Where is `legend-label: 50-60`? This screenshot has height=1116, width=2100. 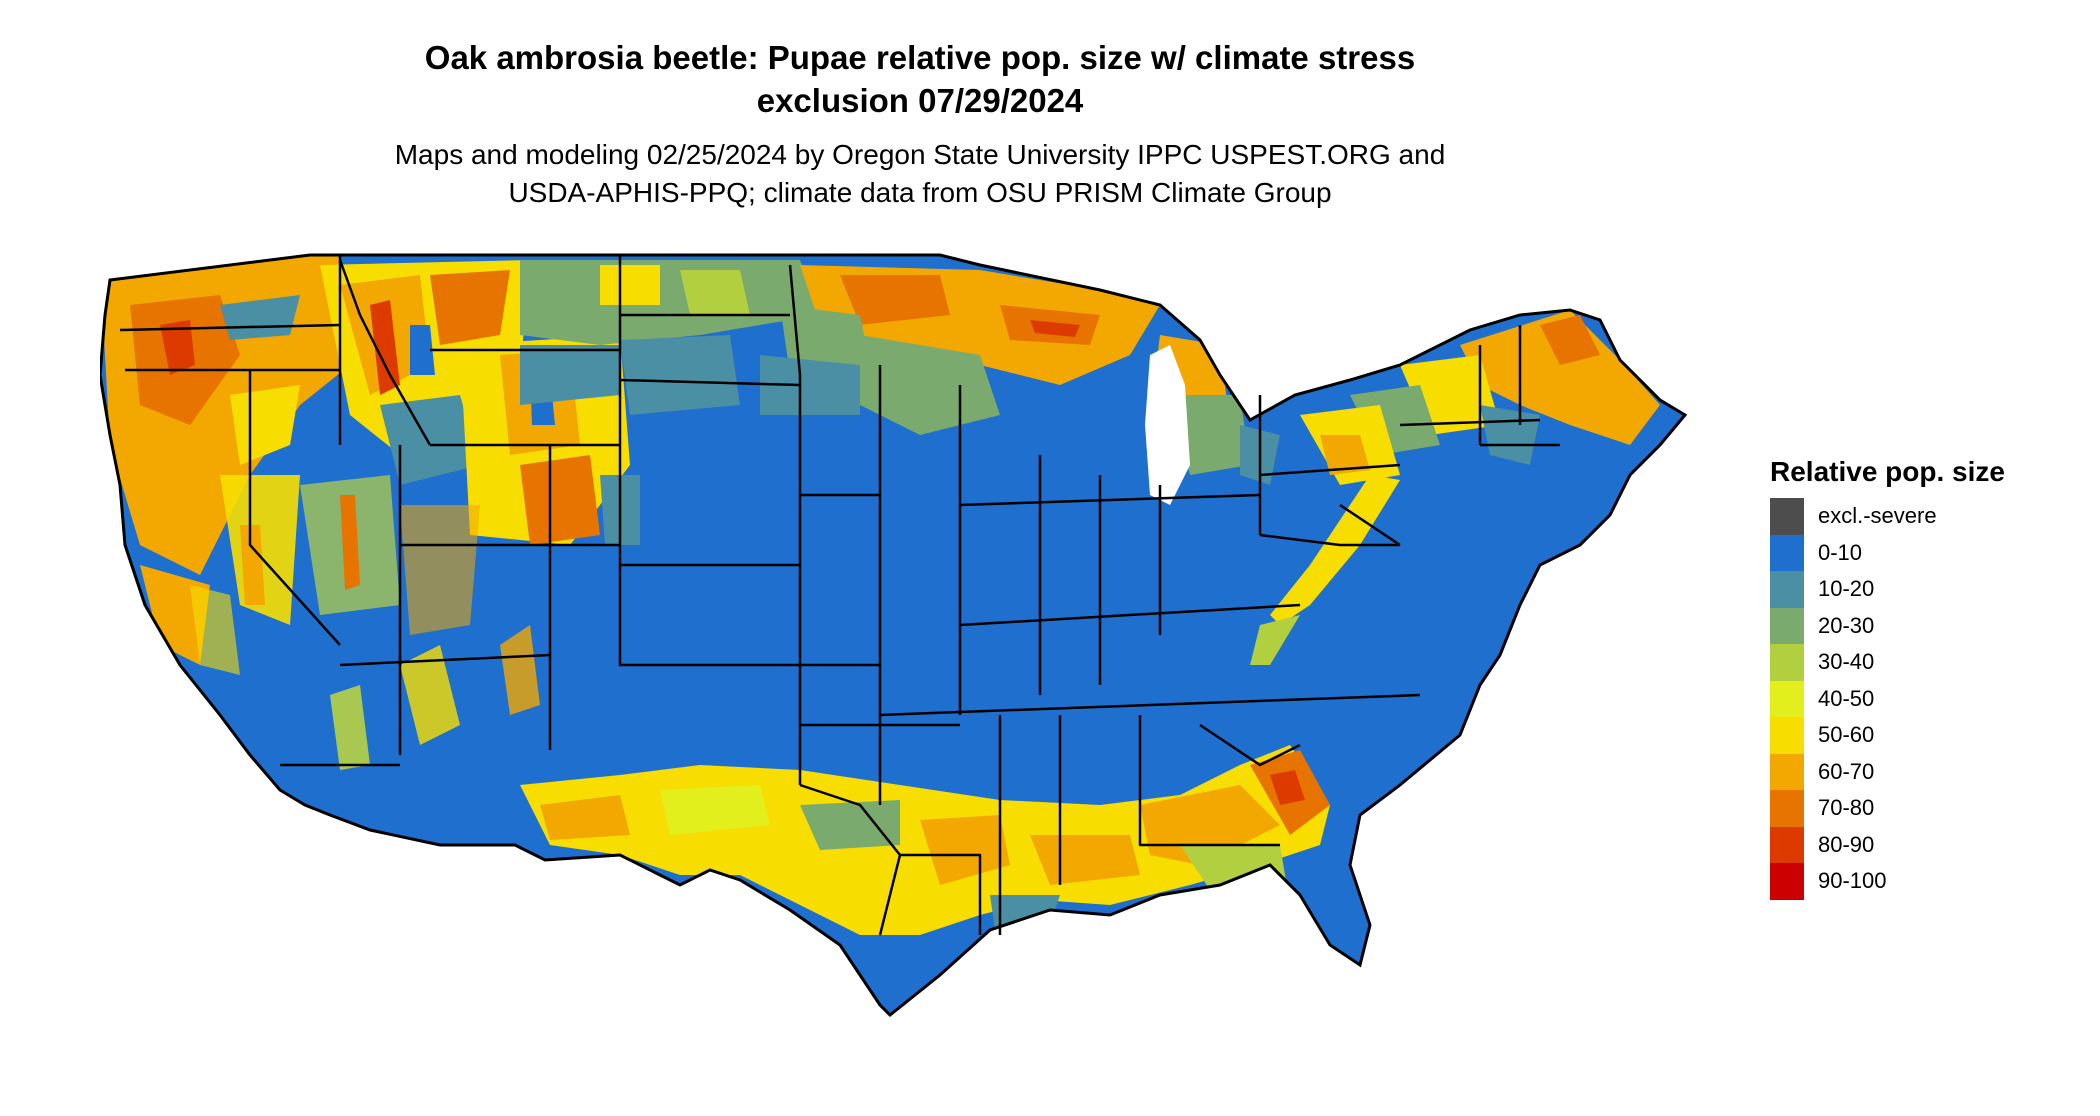 legend-label: 50-60 is located at coordinates (1846, 735).